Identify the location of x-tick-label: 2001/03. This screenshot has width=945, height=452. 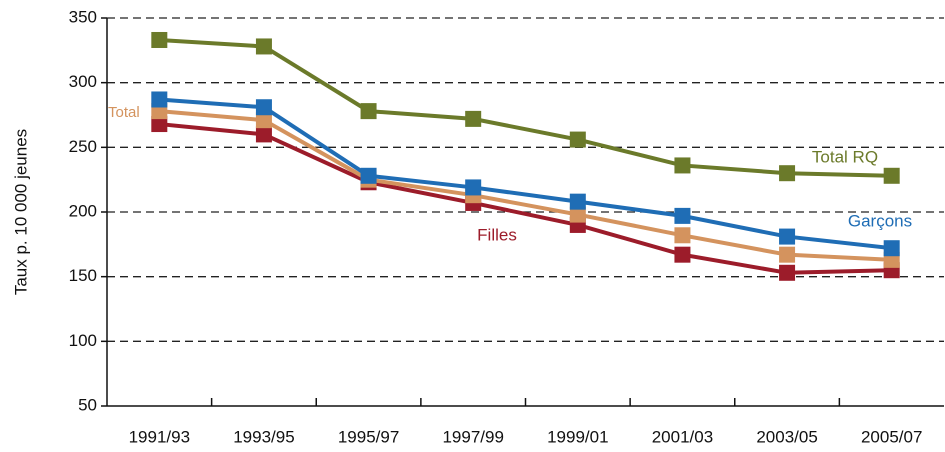
(682, 436).